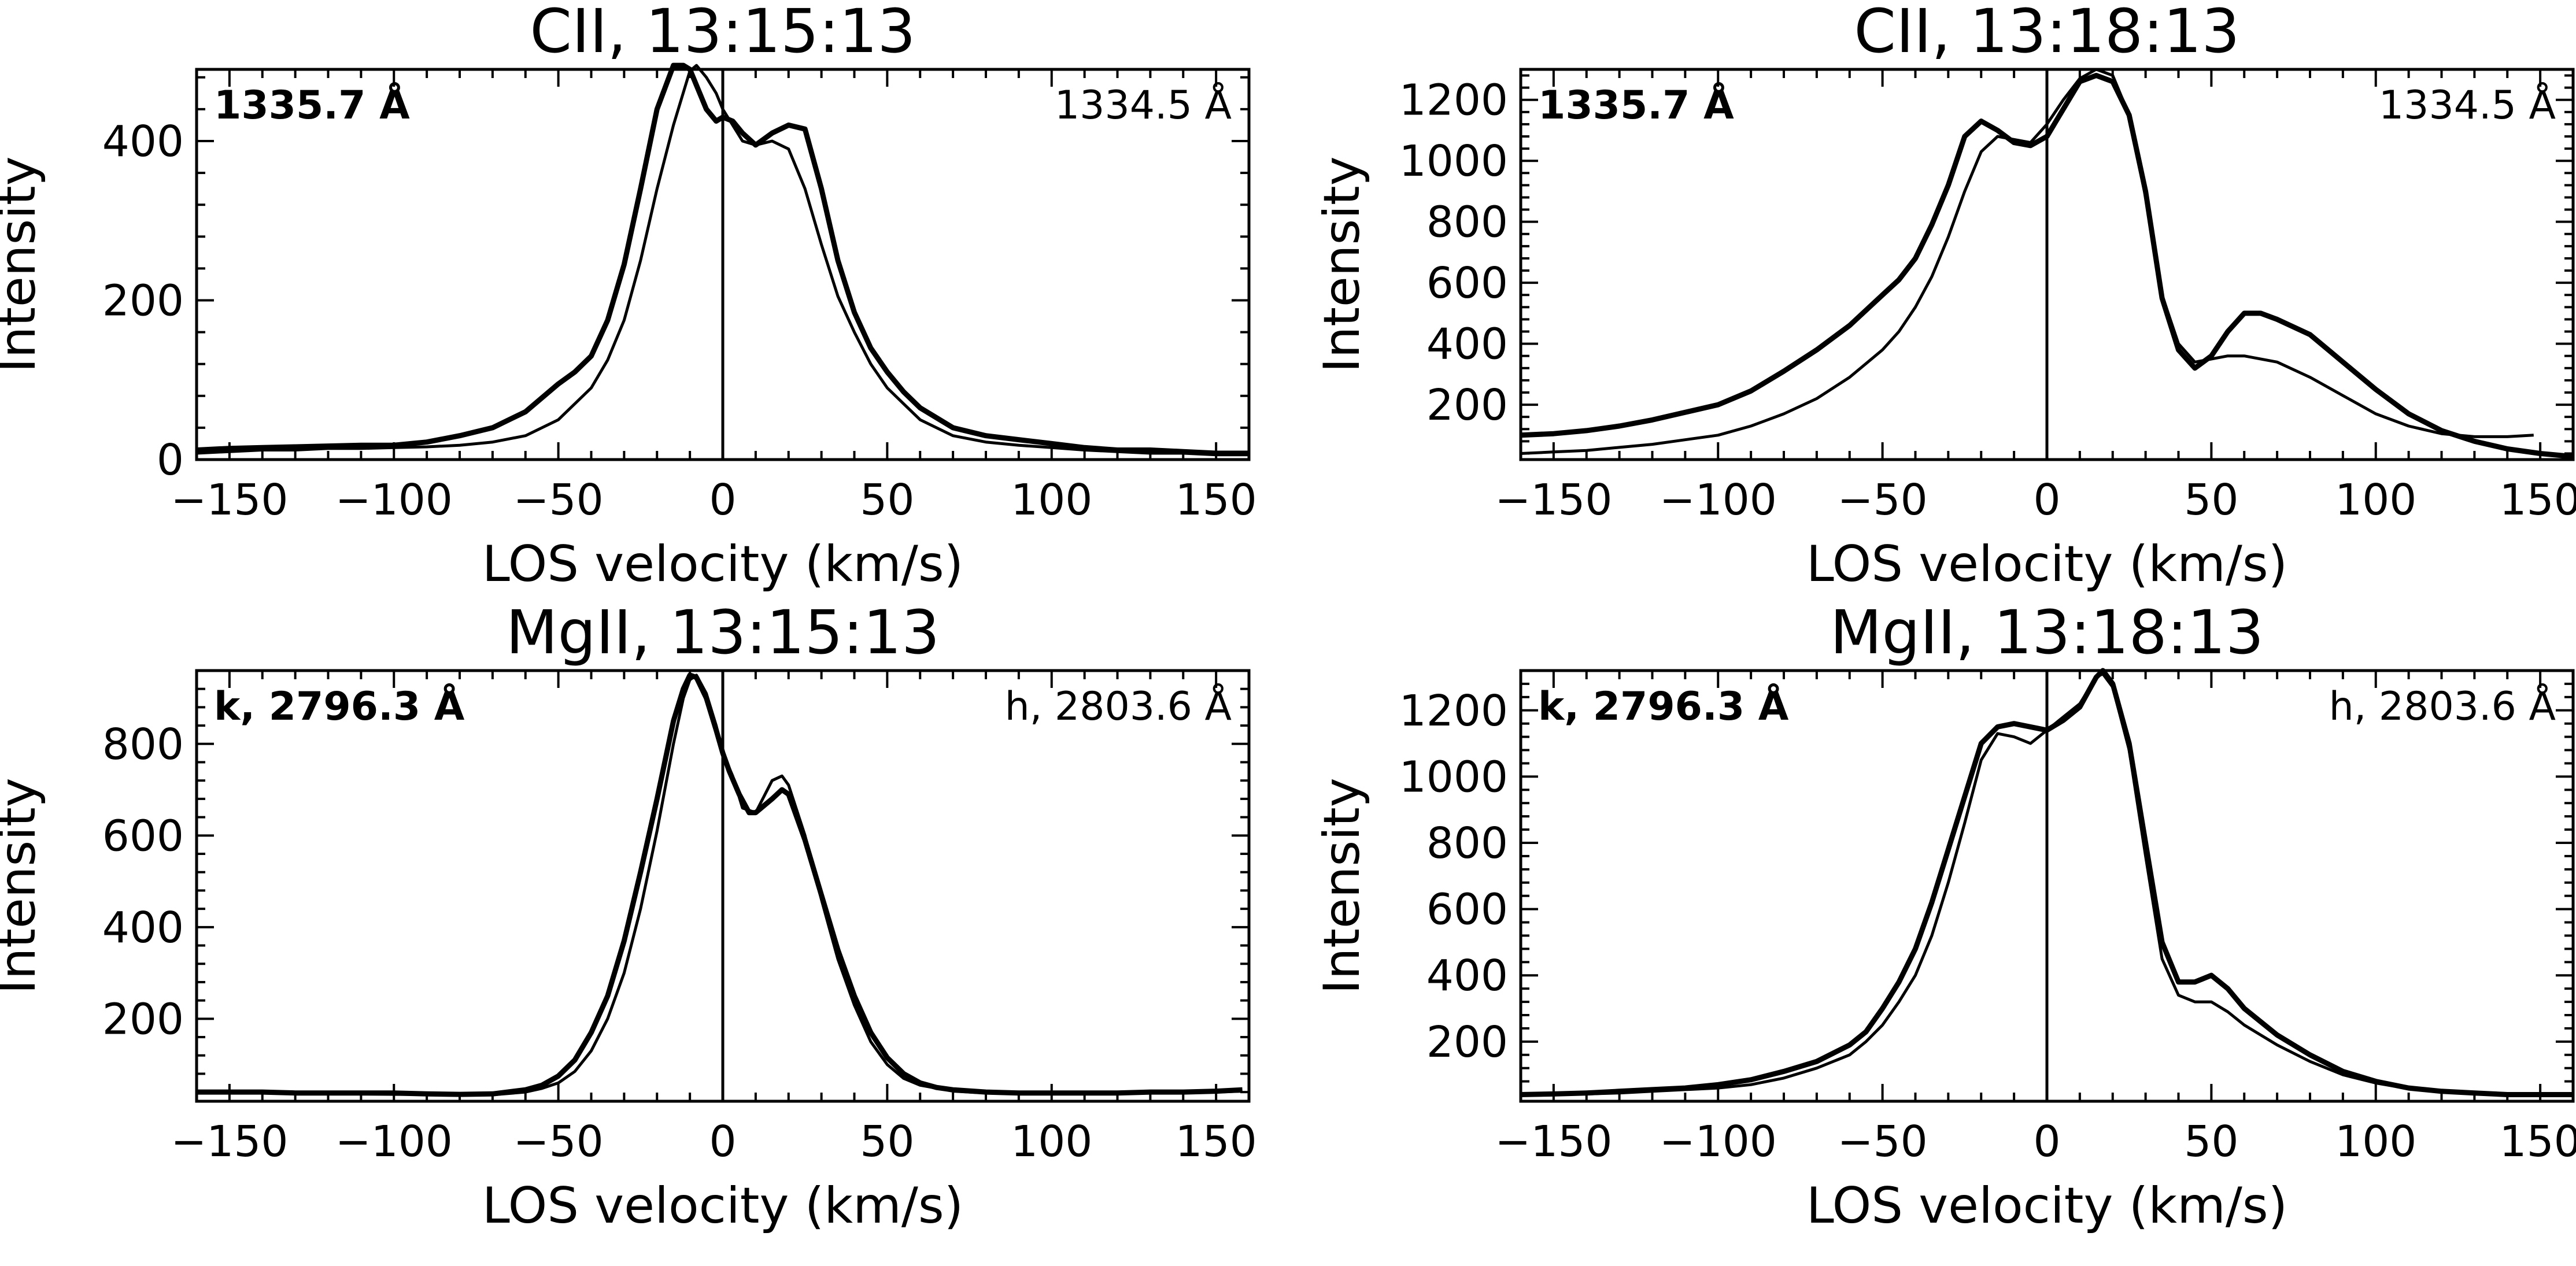 Image resolution: width=2576 pixels, height=1266 pixels. What do you see at coordinates (722, 33) in the screenshot?
I see `chart-title: CII, 13:15:13` at bounding box center [722, 33].